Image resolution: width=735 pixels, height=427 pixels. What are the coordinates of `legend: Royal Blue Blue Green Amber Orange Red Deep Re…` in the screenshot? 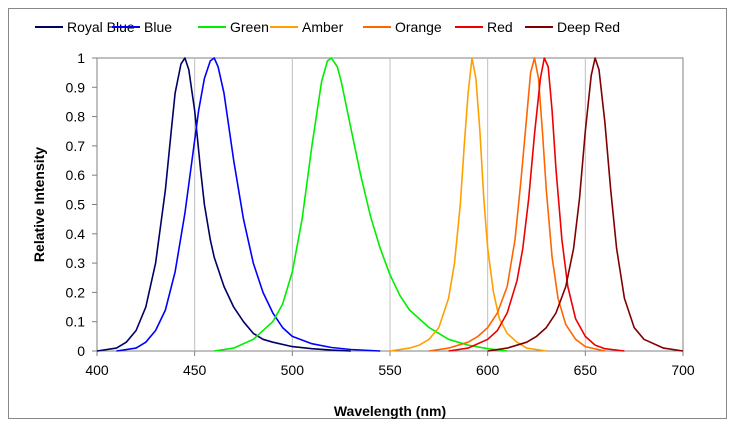 It's located at (327, 27).